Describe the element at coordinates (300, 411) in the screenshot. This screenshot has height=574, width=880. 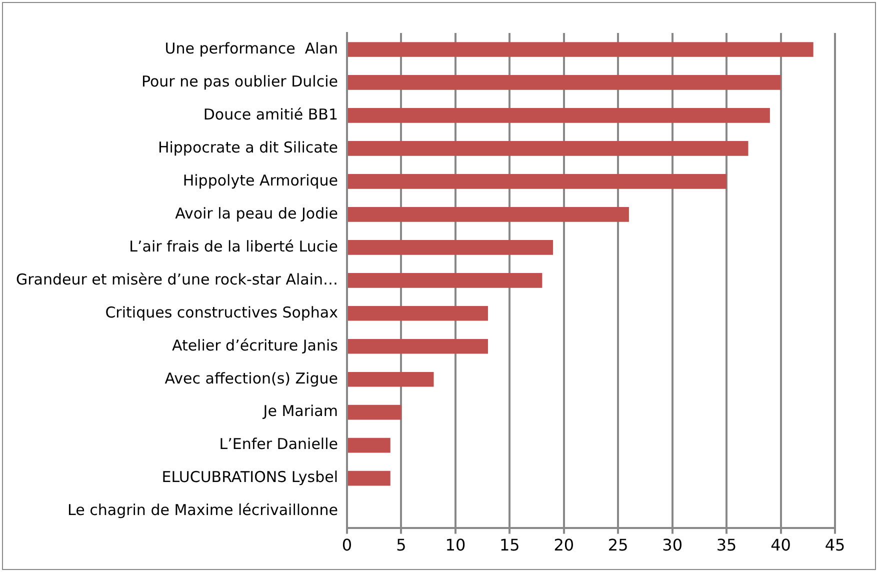
I see `y-tick-label: Je Mariam` at that location.